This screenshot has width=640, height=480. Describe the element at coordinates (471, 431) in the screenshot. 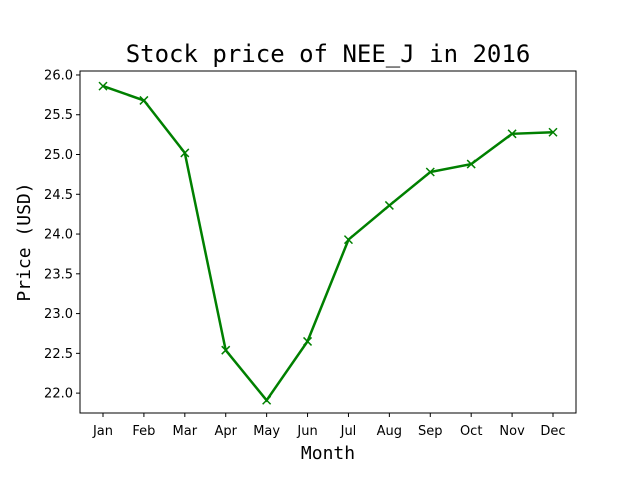

I see `x-tick-label: Oct` at that location.